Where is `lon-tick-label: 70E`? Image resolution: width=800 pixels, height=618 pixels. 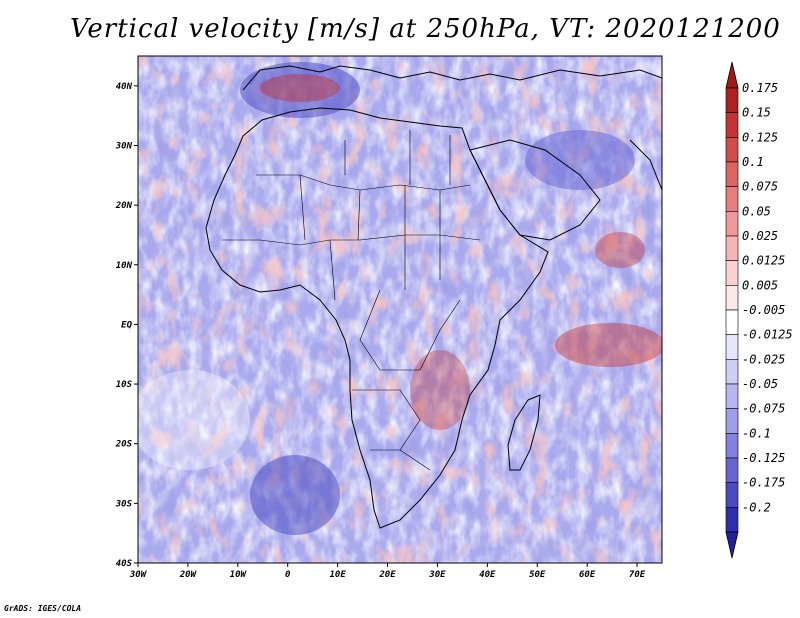
lon-tick-label: 70E is located at coordinates (637, 575).